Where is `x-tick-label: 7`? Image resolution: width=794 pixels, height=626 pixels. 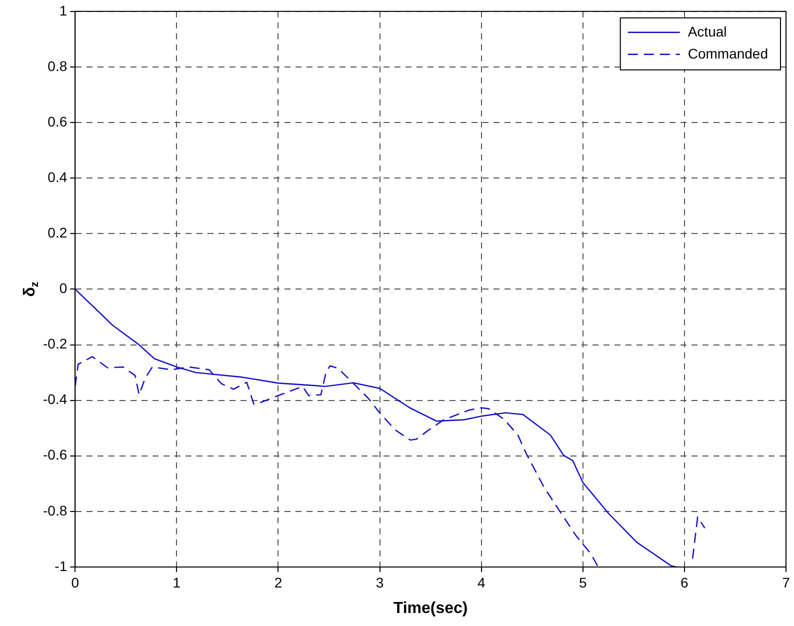 x-tick-label: 7 is located at coordinates (786, 582).